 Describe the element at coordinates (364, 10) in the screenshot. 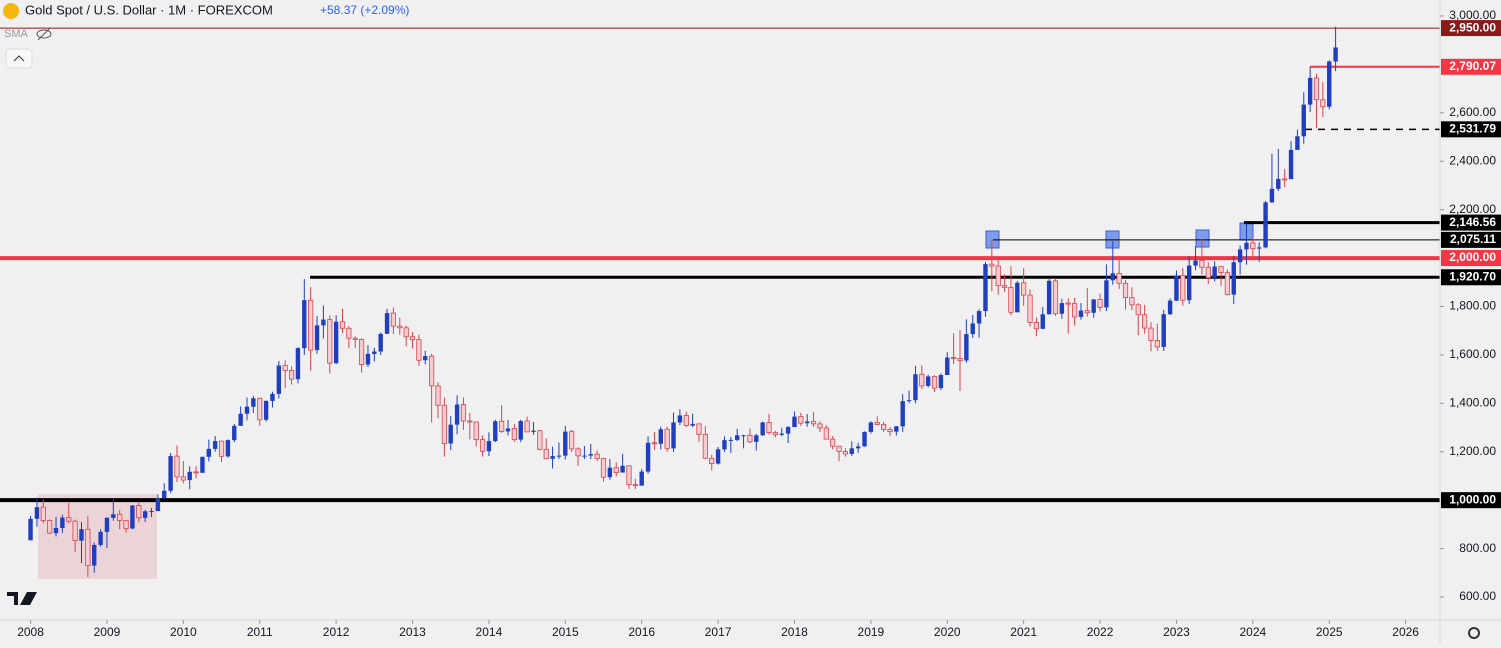

I see `price-change: +58.37 (+2.09%)` at that location.